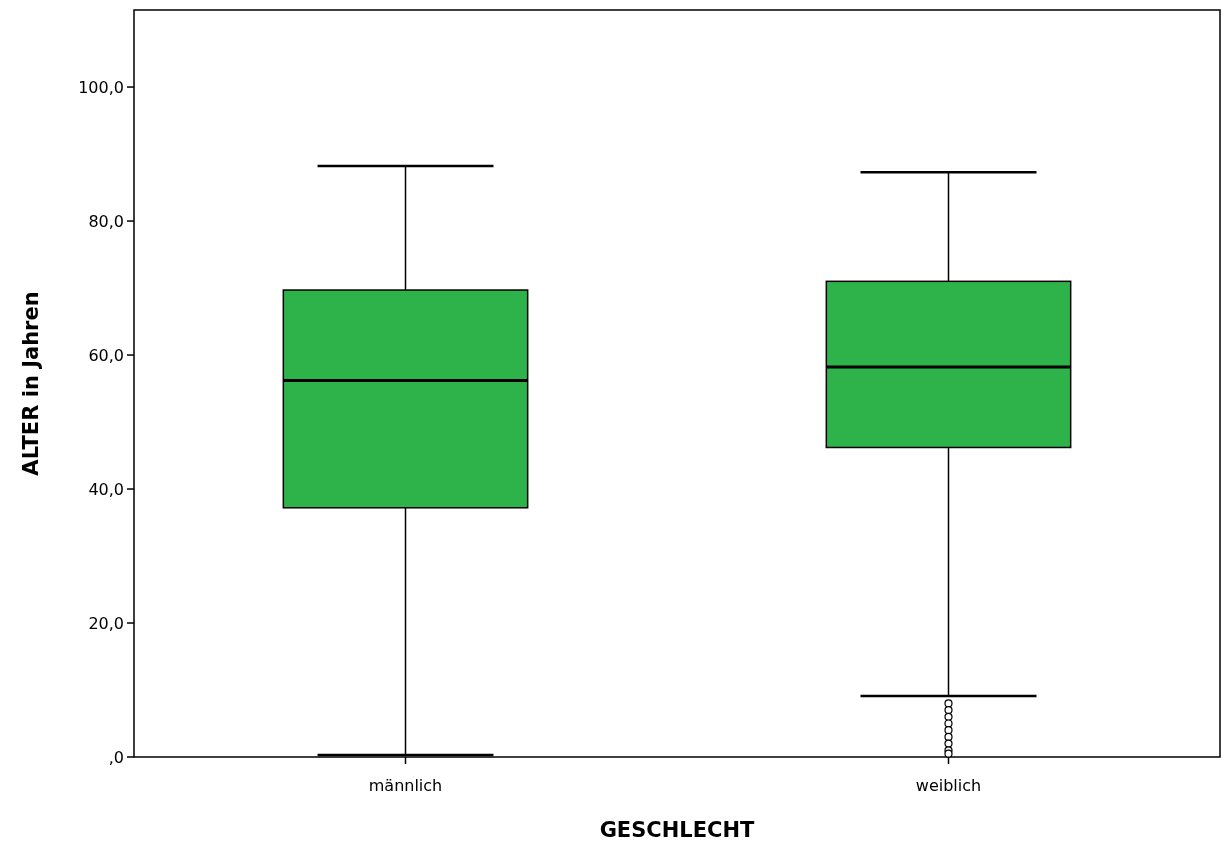 Image resolution: width=1223 pixels, height=847 pixels. What do you see at coordinates (948, 785) in the screenshot?
I see `x-tick-label: weiblich` at bounding box center [948, 785].